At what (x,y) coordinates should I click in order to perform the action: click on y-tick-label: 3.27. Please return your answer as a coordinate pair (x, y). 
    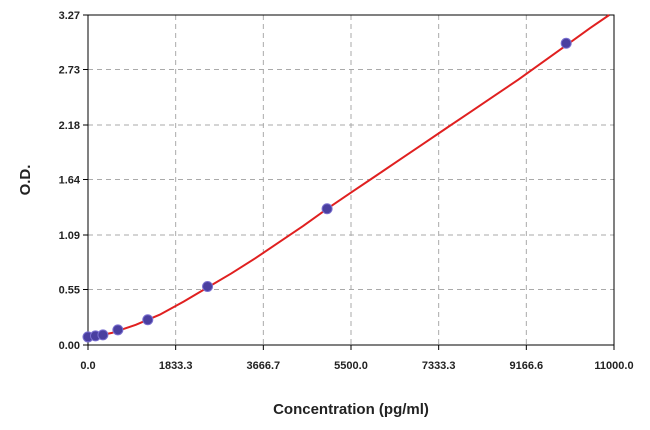
    Looking at the image, I should click on (69, 16).